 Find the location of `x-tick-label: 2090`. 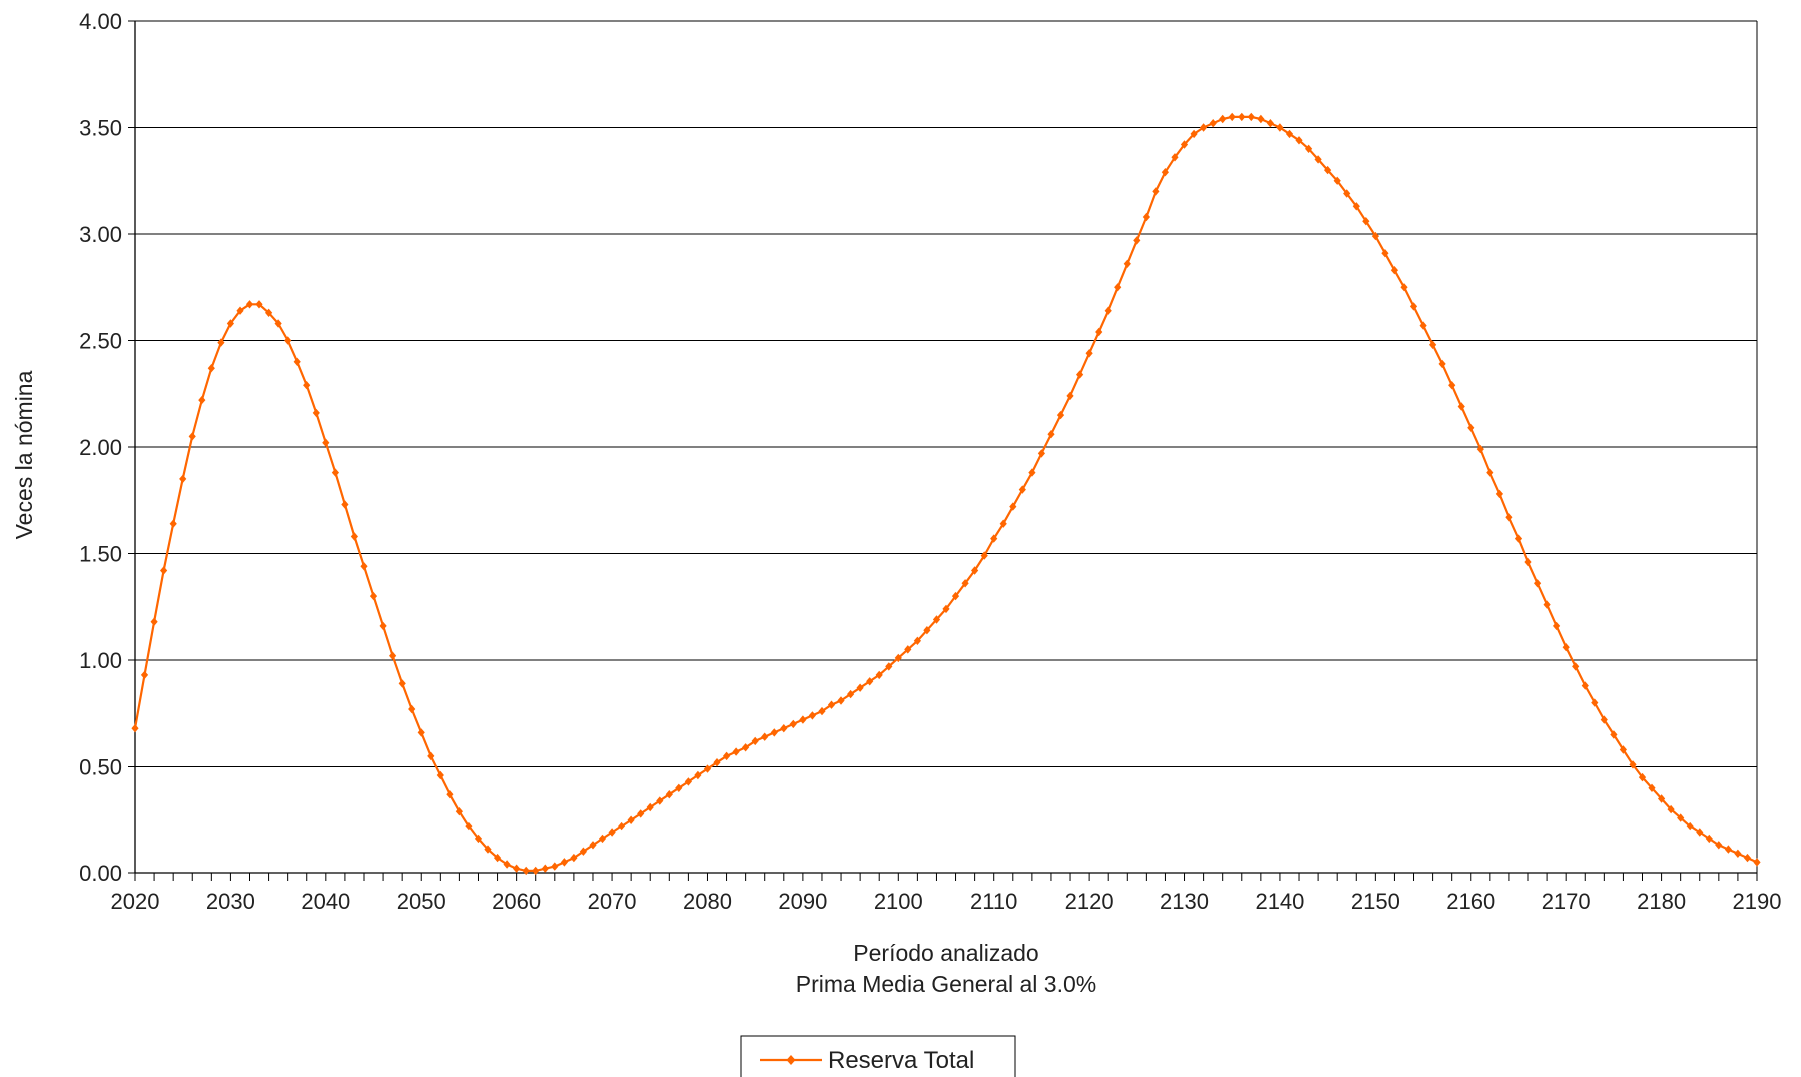

x-tick-label: 2090 is located at coordinates (802, 901).